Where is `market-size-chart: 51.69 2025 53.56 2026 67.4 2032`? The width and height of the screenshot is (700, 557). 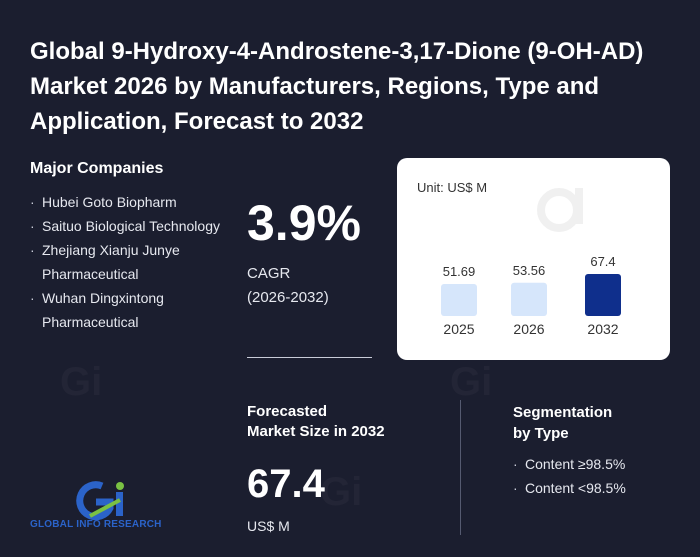
market-size-chart: 51.69 2025 53.56 2026 67.4 2032 is located at coordinates (531, 262).